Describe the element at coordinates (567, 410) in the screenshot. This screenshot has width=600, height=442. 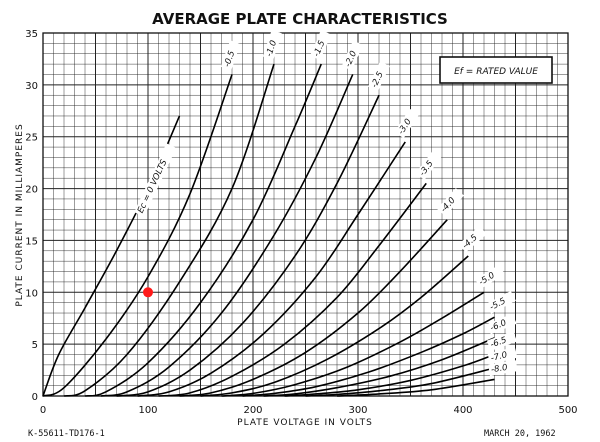
I see `x-tick-label: 500` at that location.